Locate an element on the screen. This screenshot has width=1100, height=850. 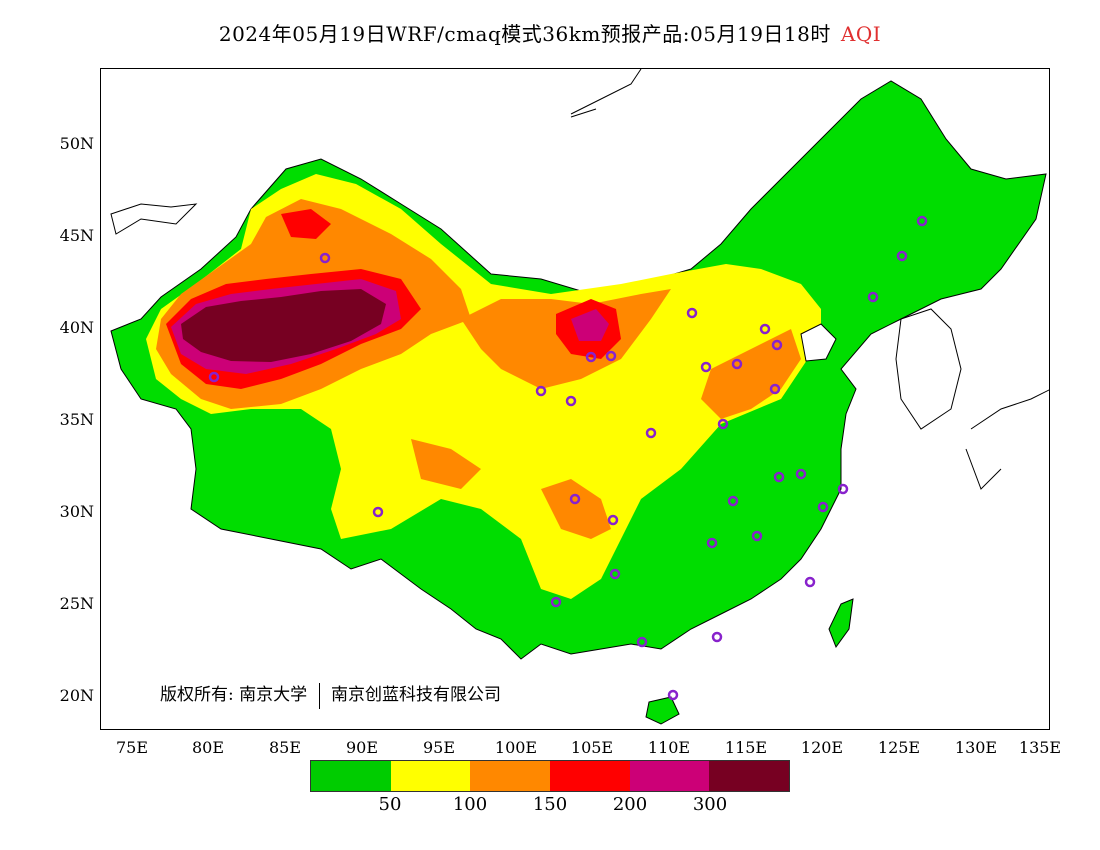
title-main: 2024年05月19日WRF/cmaq模式36km预报产品:05月19日18时 is located at coordinates (524, 34).